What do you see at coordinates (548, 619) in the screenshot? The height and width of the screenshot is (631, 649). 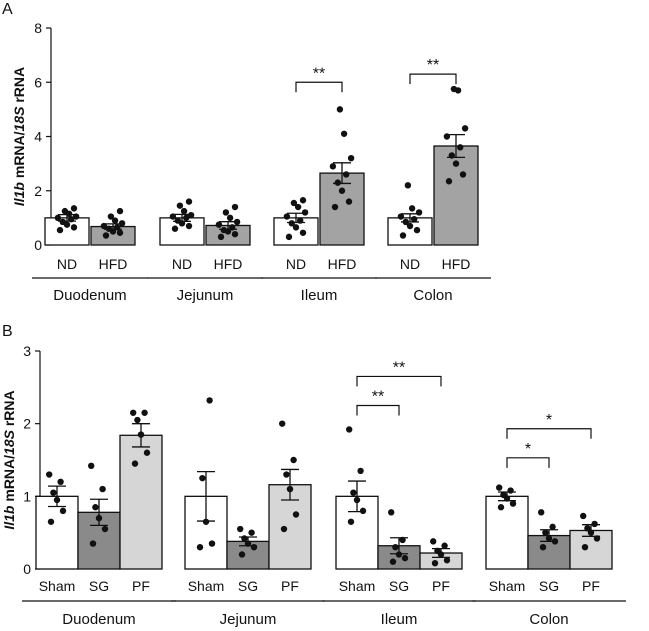 I see `group-label: Colon` at bounding box center [548, 619].